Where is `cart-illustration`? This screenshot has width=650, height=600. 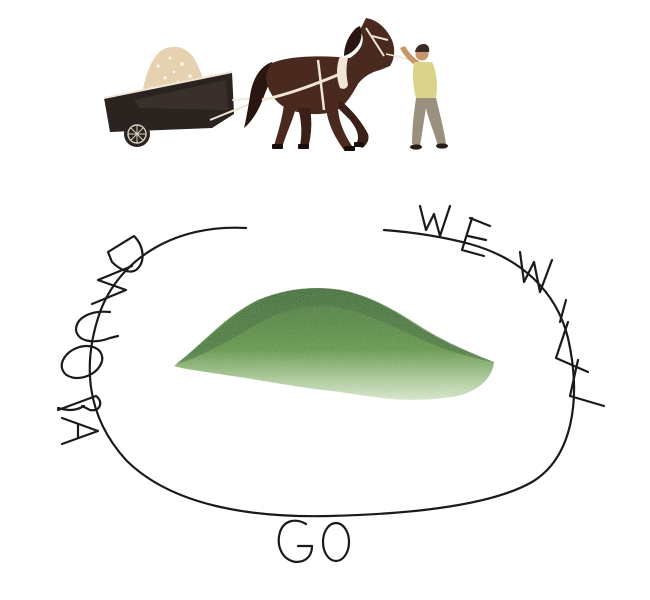
cart-illustration is located at coordinates (183, 97).